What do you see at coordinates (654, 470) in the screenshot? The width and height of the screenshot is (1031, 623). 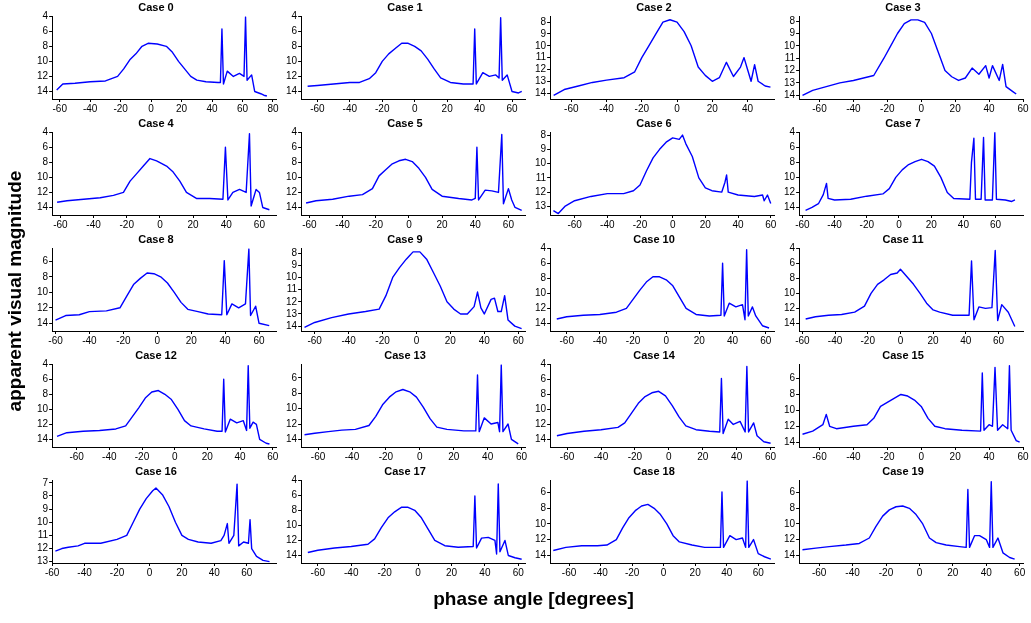 I see `chart-title: Case 18` at bounding box center [654, 470].